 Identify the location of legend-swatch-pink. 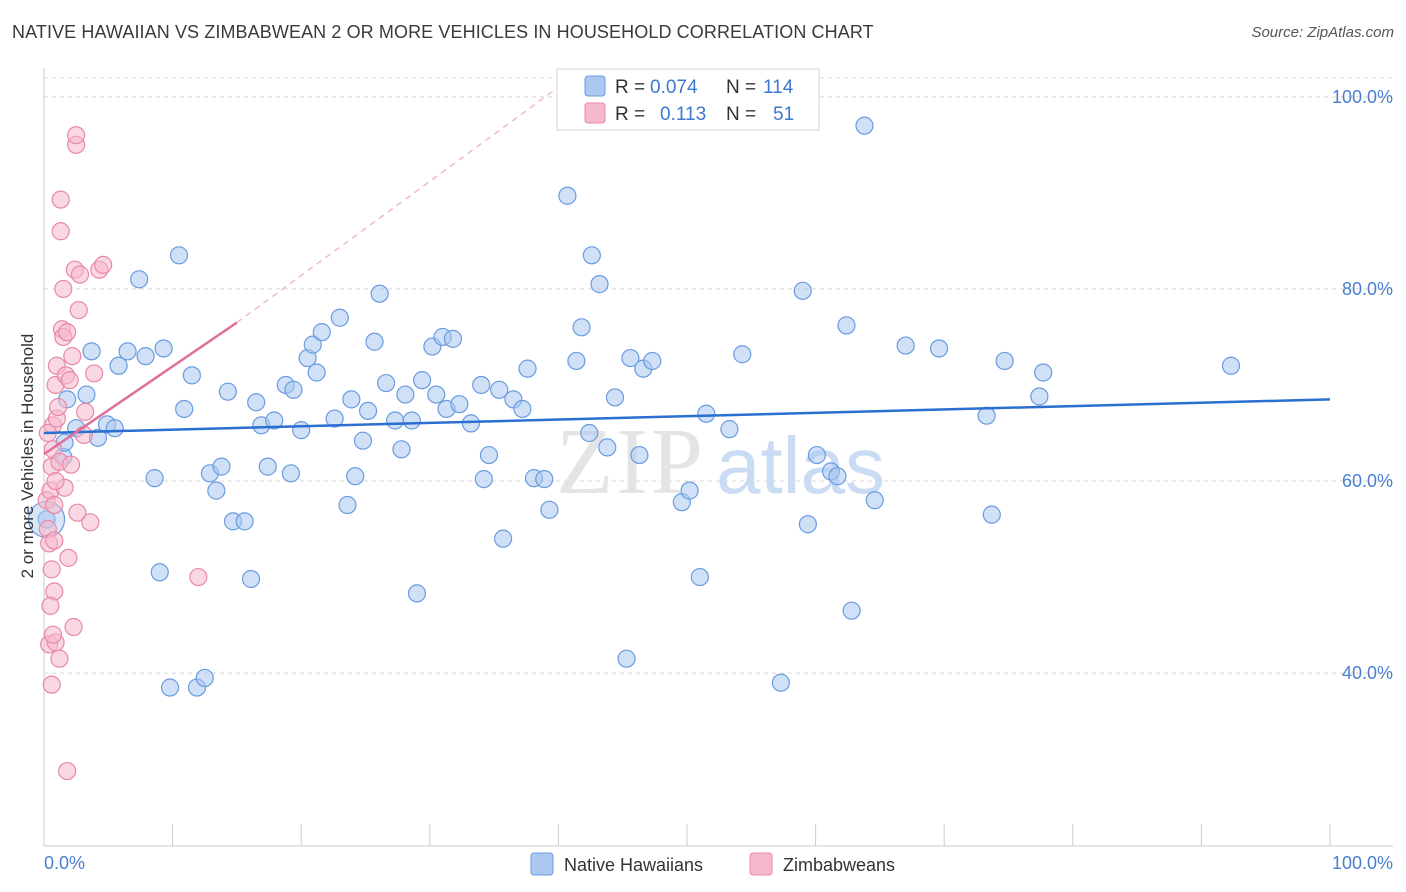
(595, 113).